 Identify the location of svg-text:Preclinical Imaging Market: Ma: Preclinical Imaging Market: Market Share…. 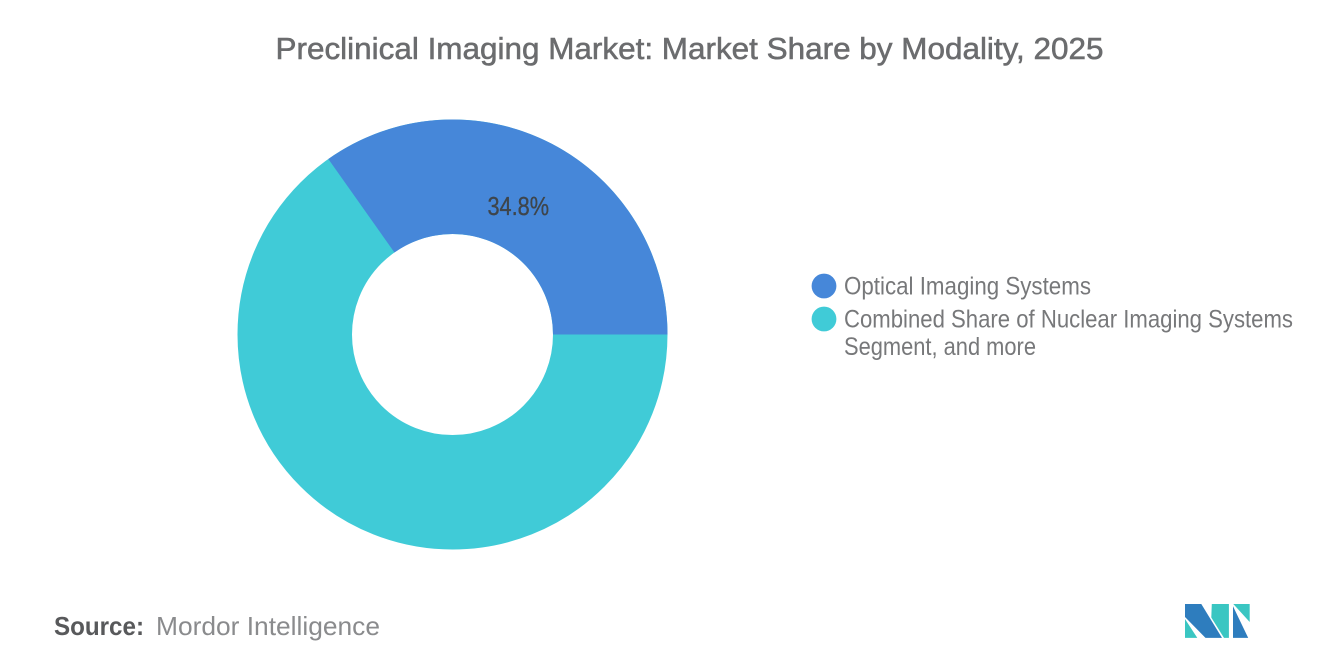
(690, 48).